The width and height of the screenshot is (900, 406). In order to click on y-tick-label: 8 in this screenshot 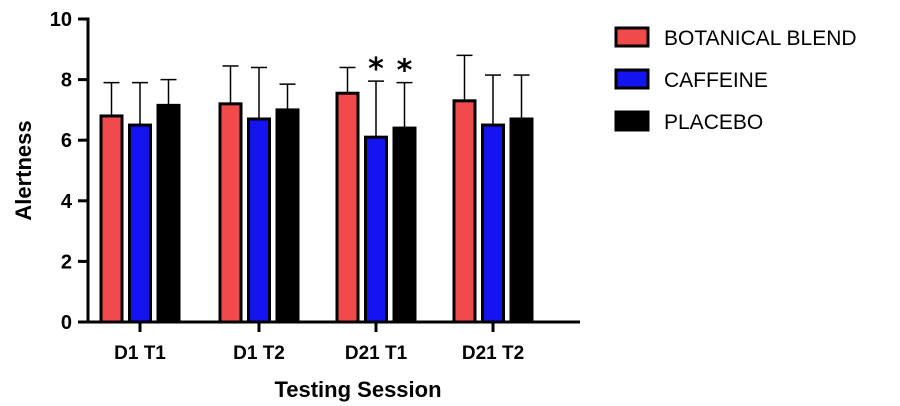, I will do `click(66, 81)`.